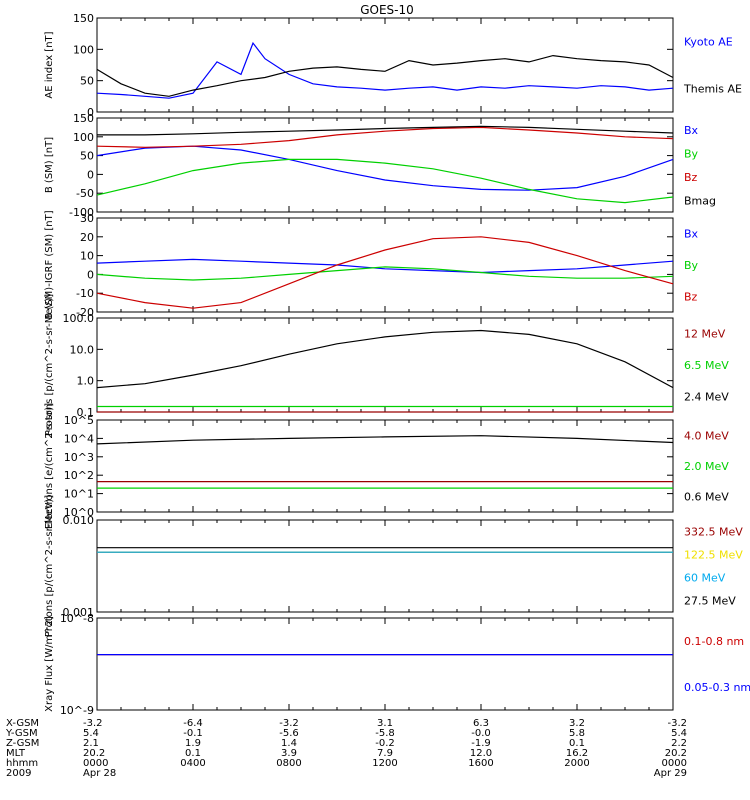  I want to click on legend-entry: 122.5 MeV, so click(713, 555).